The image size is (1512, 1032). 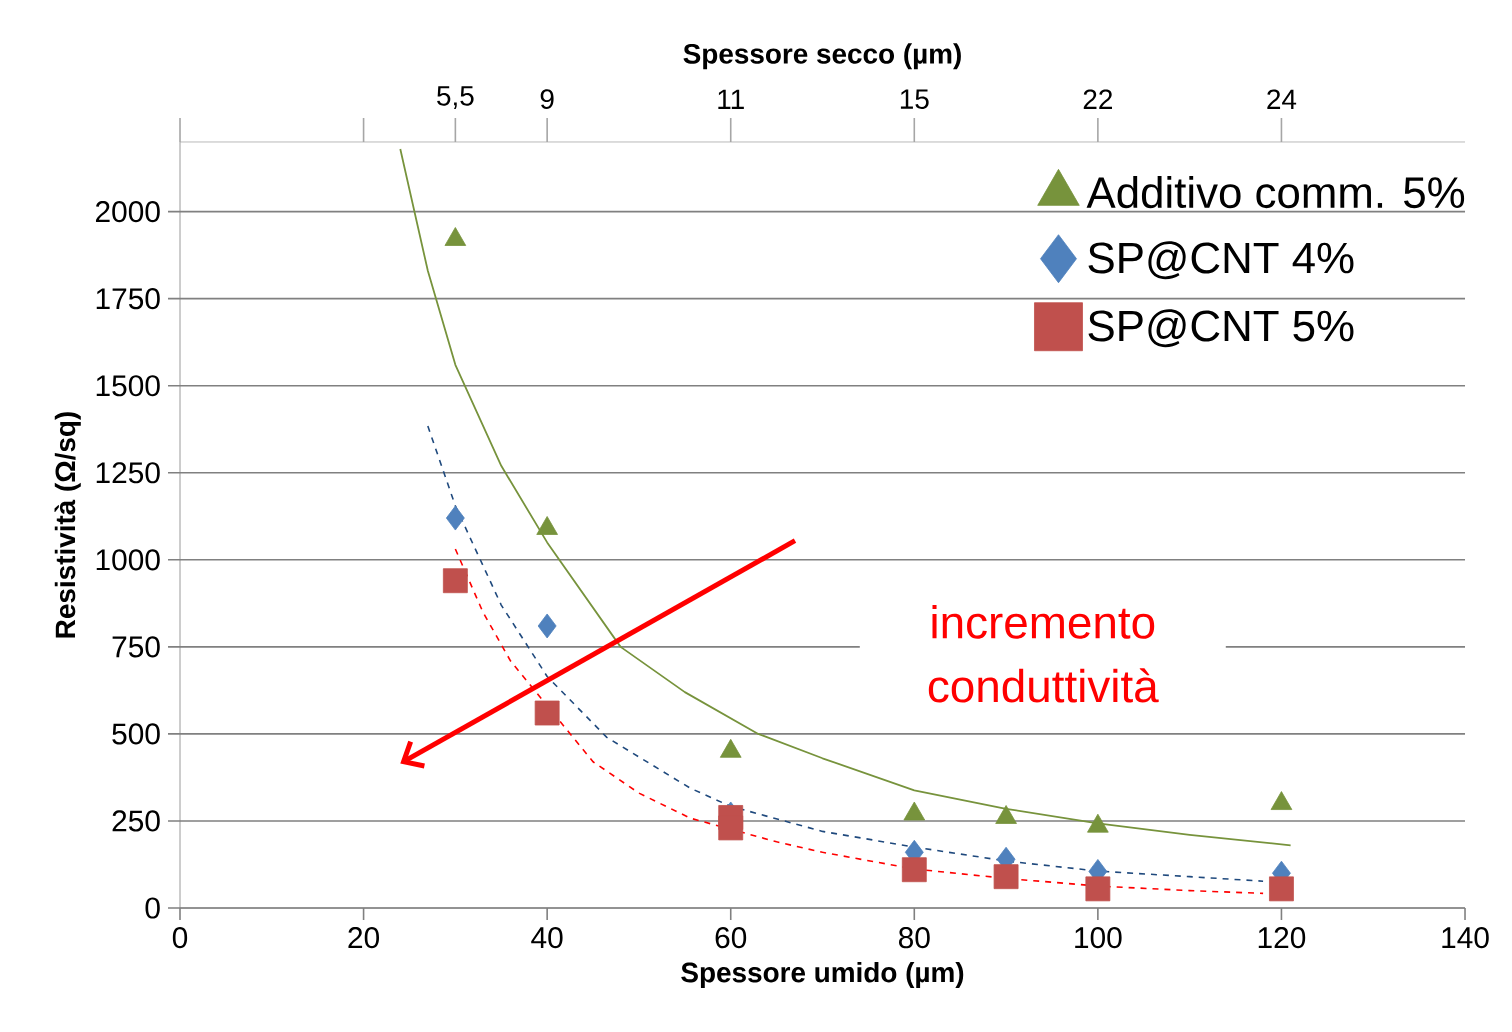 I want to click on y-tick-label: 2000, so click(x=127, y=212).